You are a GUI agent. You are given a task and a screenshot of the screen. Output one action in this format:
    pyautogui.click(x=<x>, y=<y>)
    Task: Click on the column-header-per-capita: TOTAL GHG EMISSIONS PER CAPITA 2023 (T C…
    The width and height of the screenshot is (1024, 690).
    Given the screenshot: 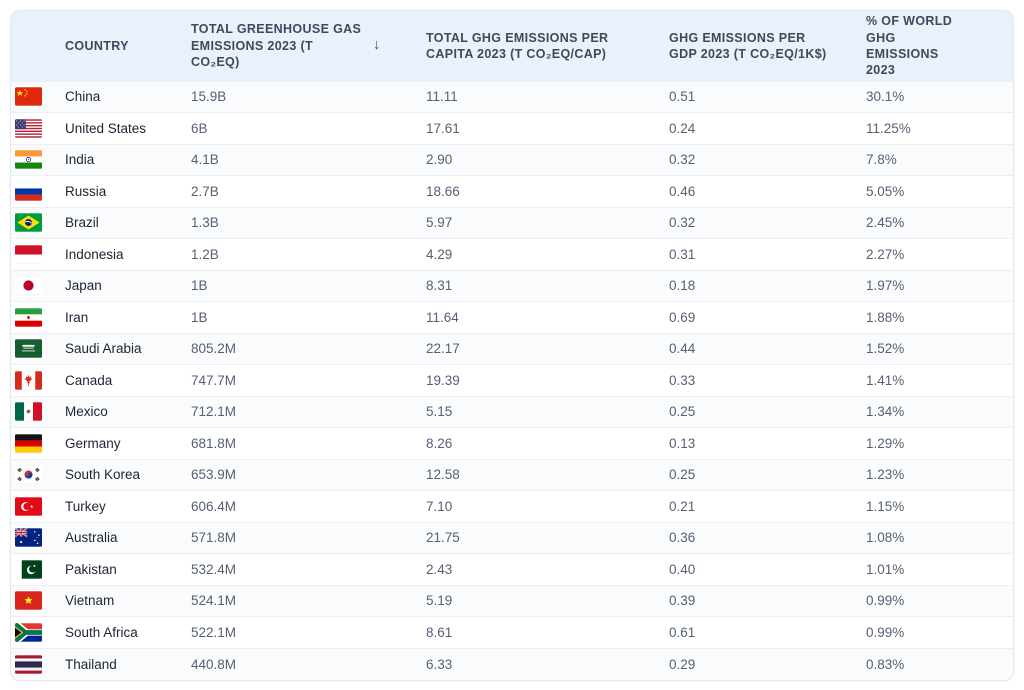 What is the action you would take?
    pyautogui.click(x=547, y=46)
    